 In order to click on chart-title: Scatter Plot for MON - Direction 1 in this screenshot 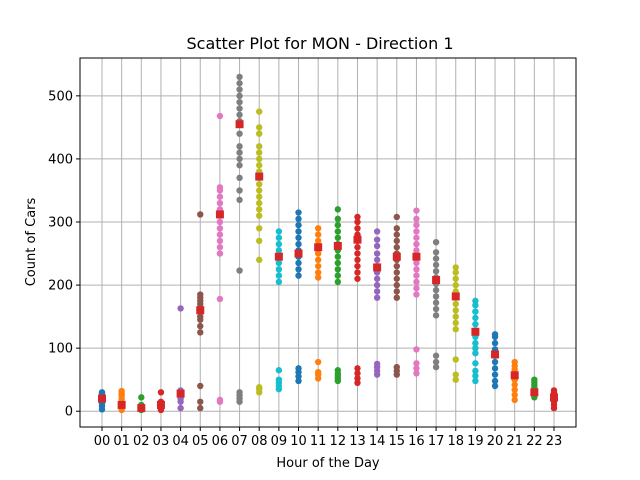, I will do `click(320, 43)`.